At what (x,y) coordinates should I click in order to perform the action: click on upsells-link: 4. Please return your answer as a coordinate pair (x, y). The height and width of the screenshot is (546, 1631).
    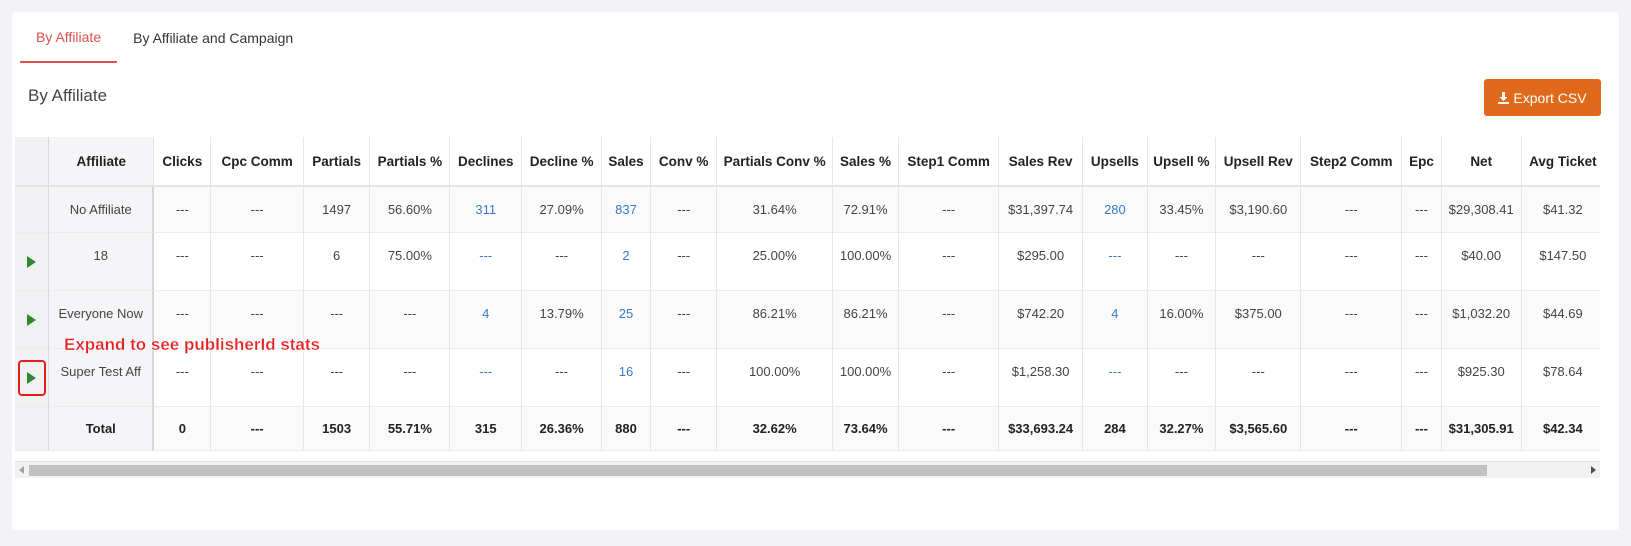
    Looking at the image, I should click on (1115, 320).